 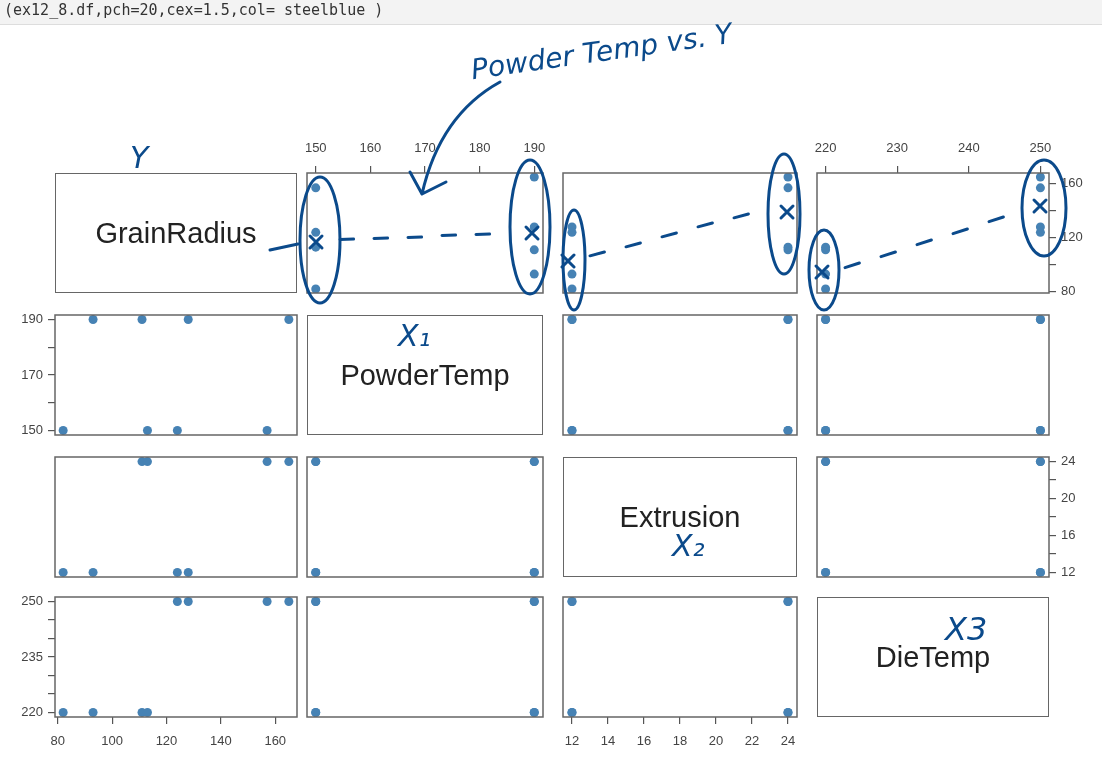 What do you see at coordinates (112, 741) in the screenshot?
I see `x-tick-label: 100` at bounding box center [112, 741].